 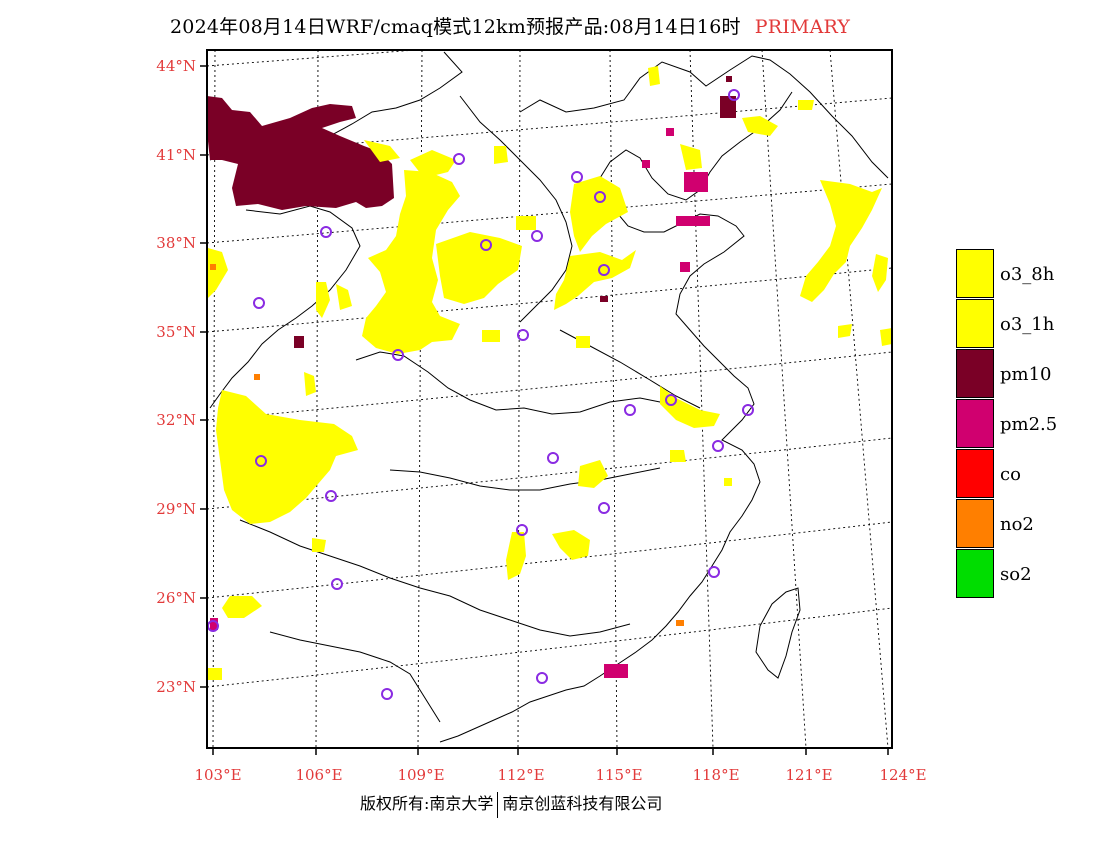 I want to click on legend-item-pm25: pm2.5, so click(x=1006, y=424).